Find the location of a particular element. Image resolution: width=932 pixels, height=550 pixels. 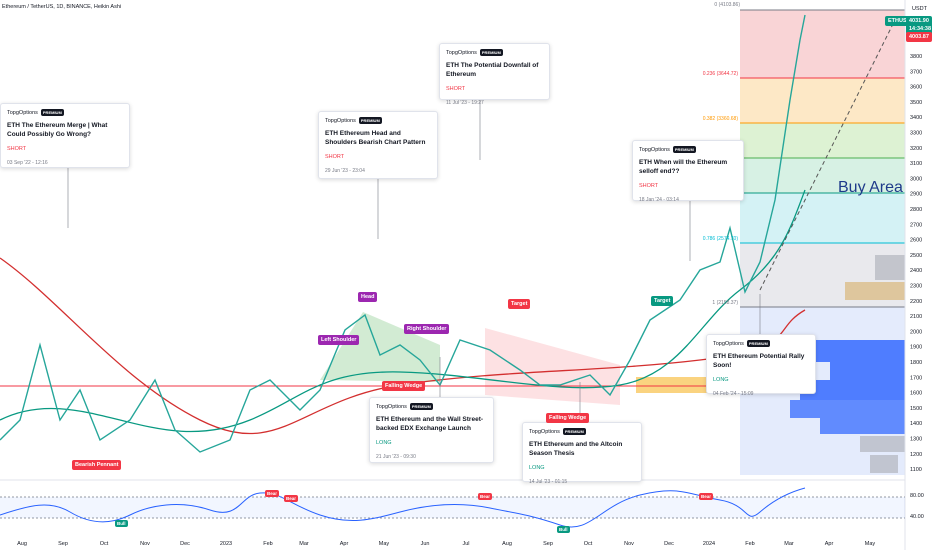

price-label: 3500 is located at coordinates (916, 103).